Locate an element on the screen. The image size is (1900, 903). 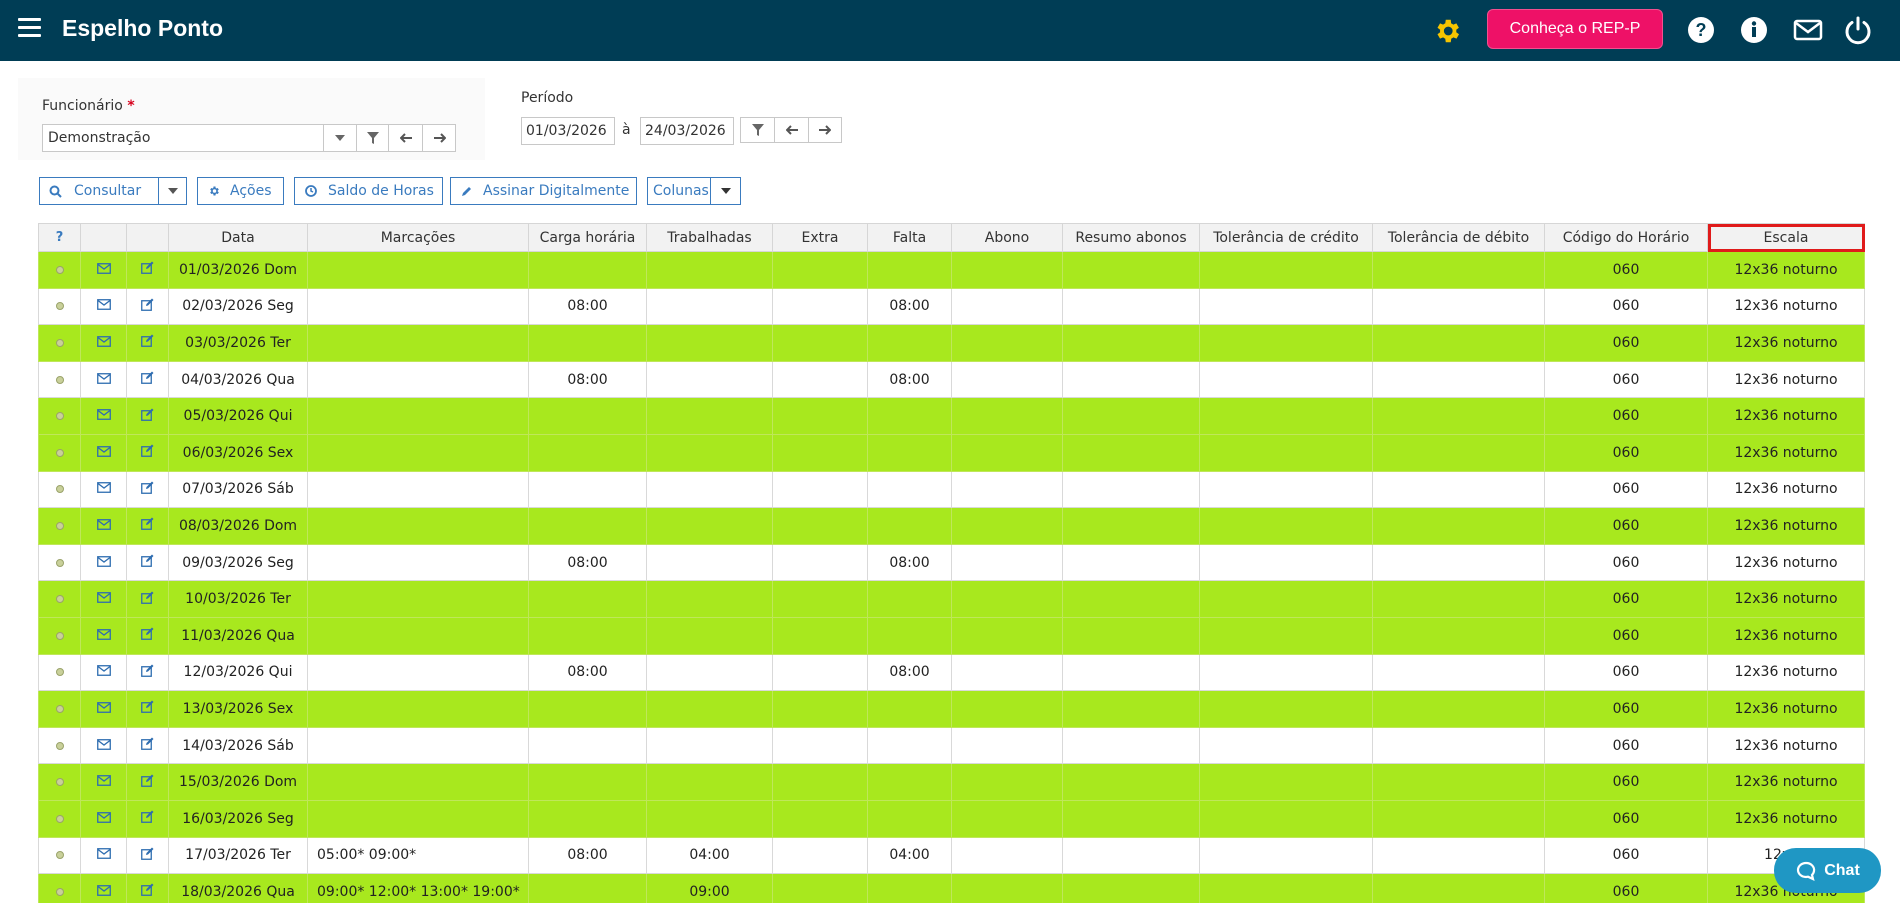
table-row: 11/03/2026 Qua 060 12x36 noturno is located at coordinates (951, 635).